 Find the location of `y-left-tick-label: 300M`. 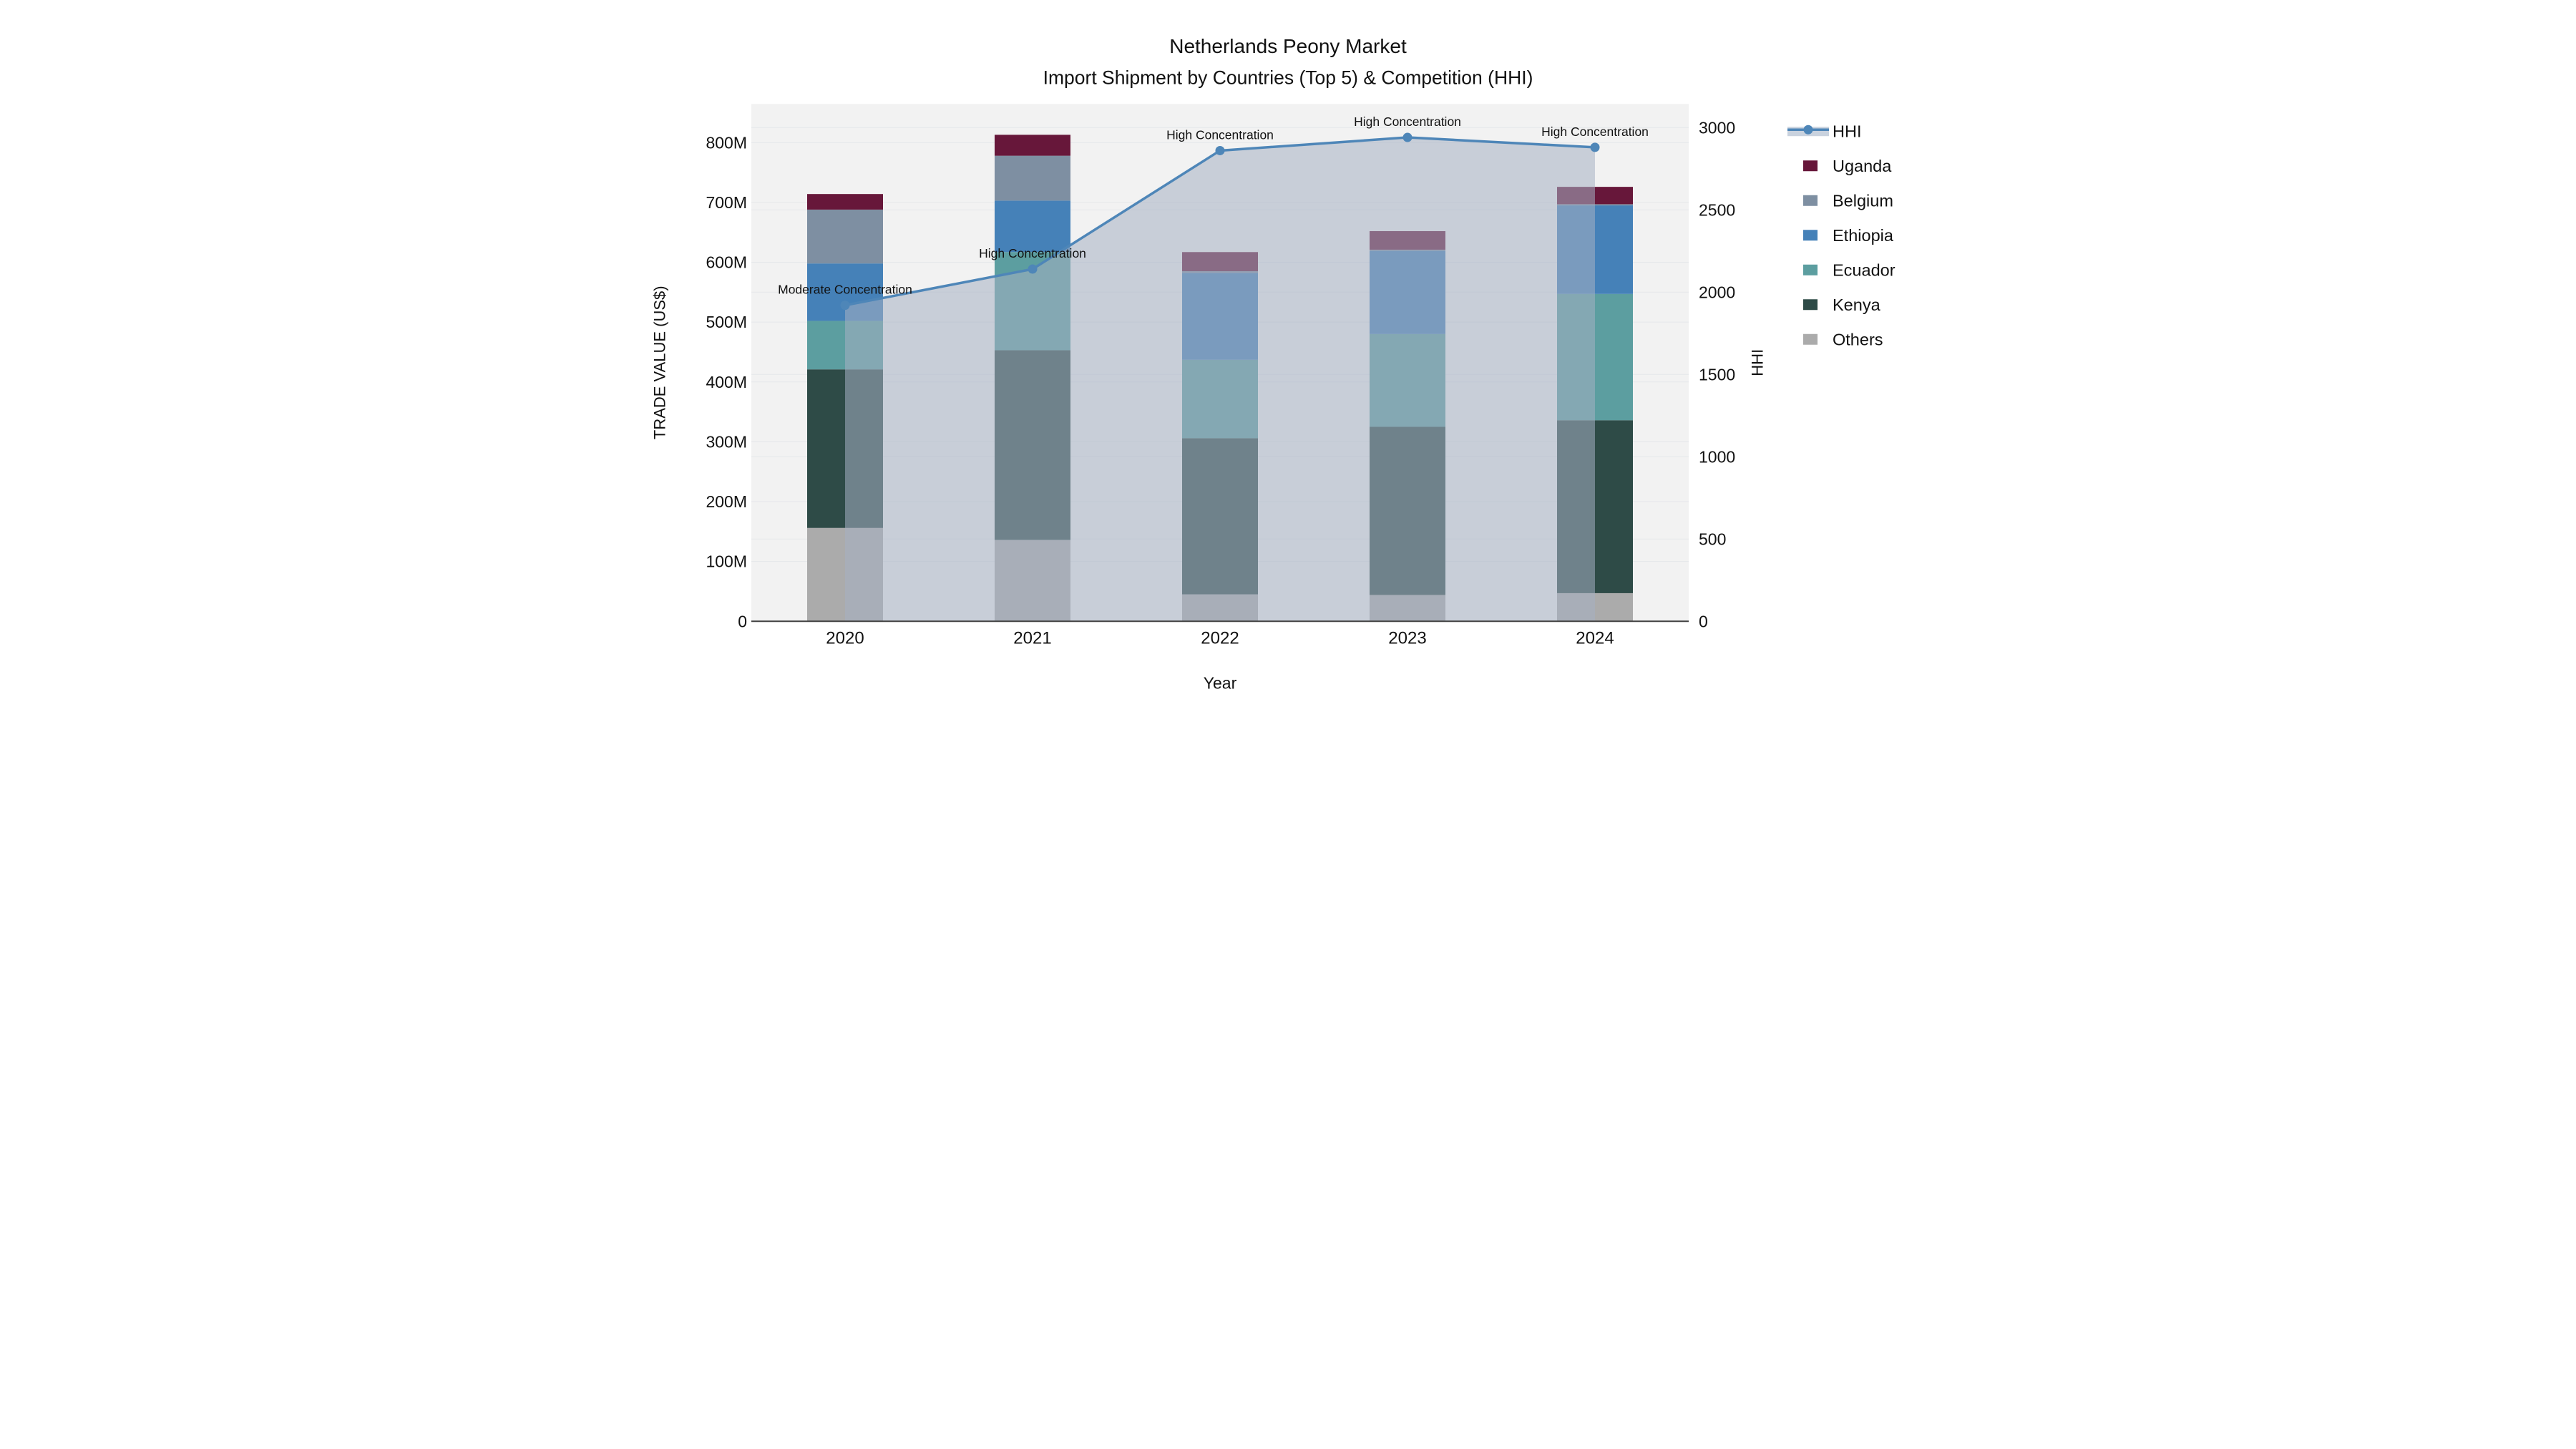

y-left-tick-label: 300M is located at coordinates (726, 442).